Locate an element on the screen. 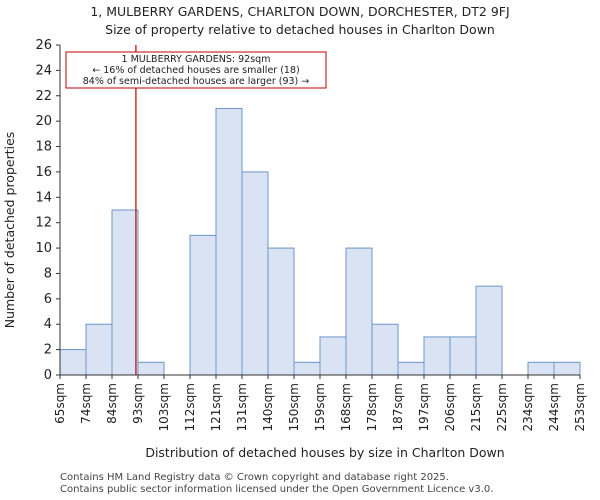 The image size is (600, 500). x-tick-label: 65sqm is located at coordinates (60, 403).